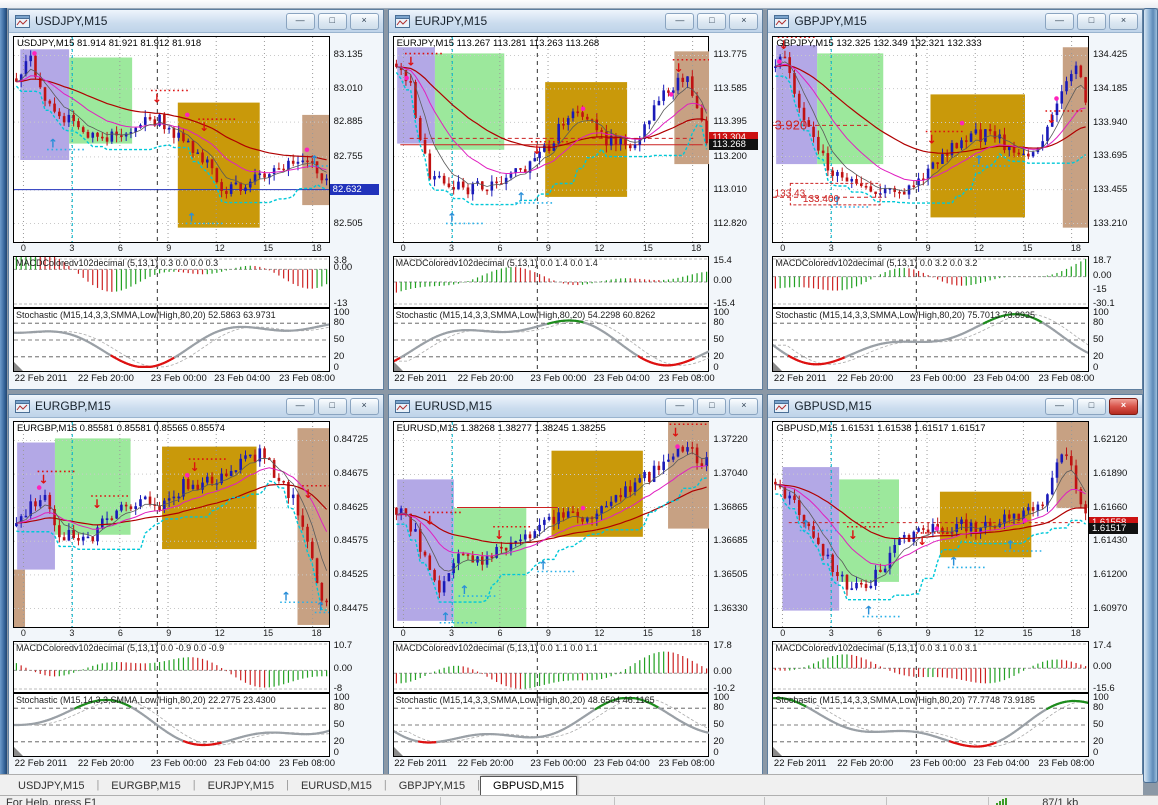  What do you see at coordinates (718, 724) in the screenshot?
I see `stochastic-axis-label: 50` at bounding box center [718, 724].